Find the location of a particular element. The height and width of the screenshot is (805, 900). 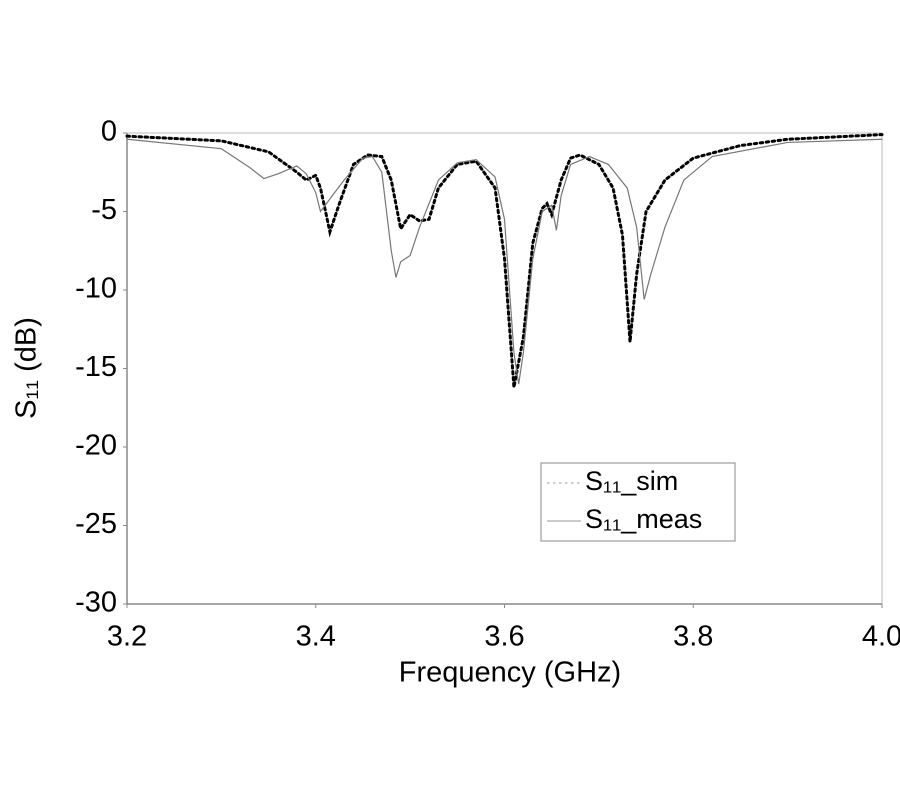

x-tick-label: 3.4 is located at coordinates (316, 637).